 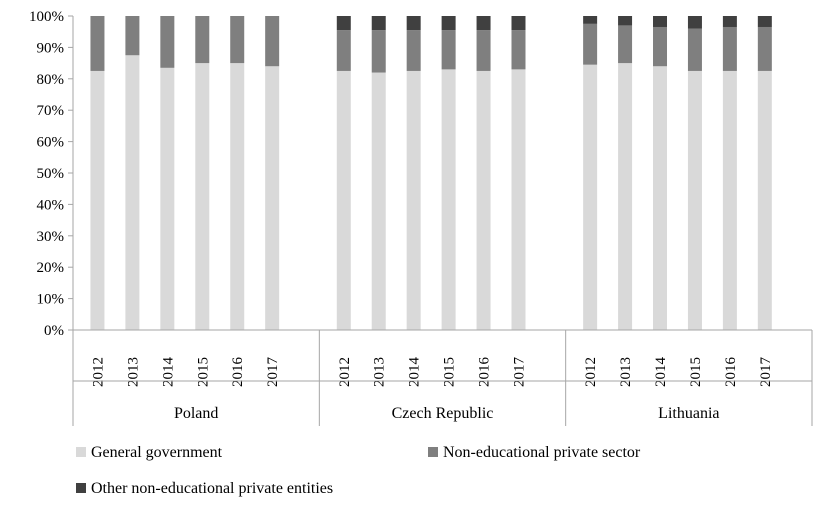 What do you see at coordinates (51, 143) in the screenshot?
I see `y-tick-label: 60%` at bounding box center [51, 143].